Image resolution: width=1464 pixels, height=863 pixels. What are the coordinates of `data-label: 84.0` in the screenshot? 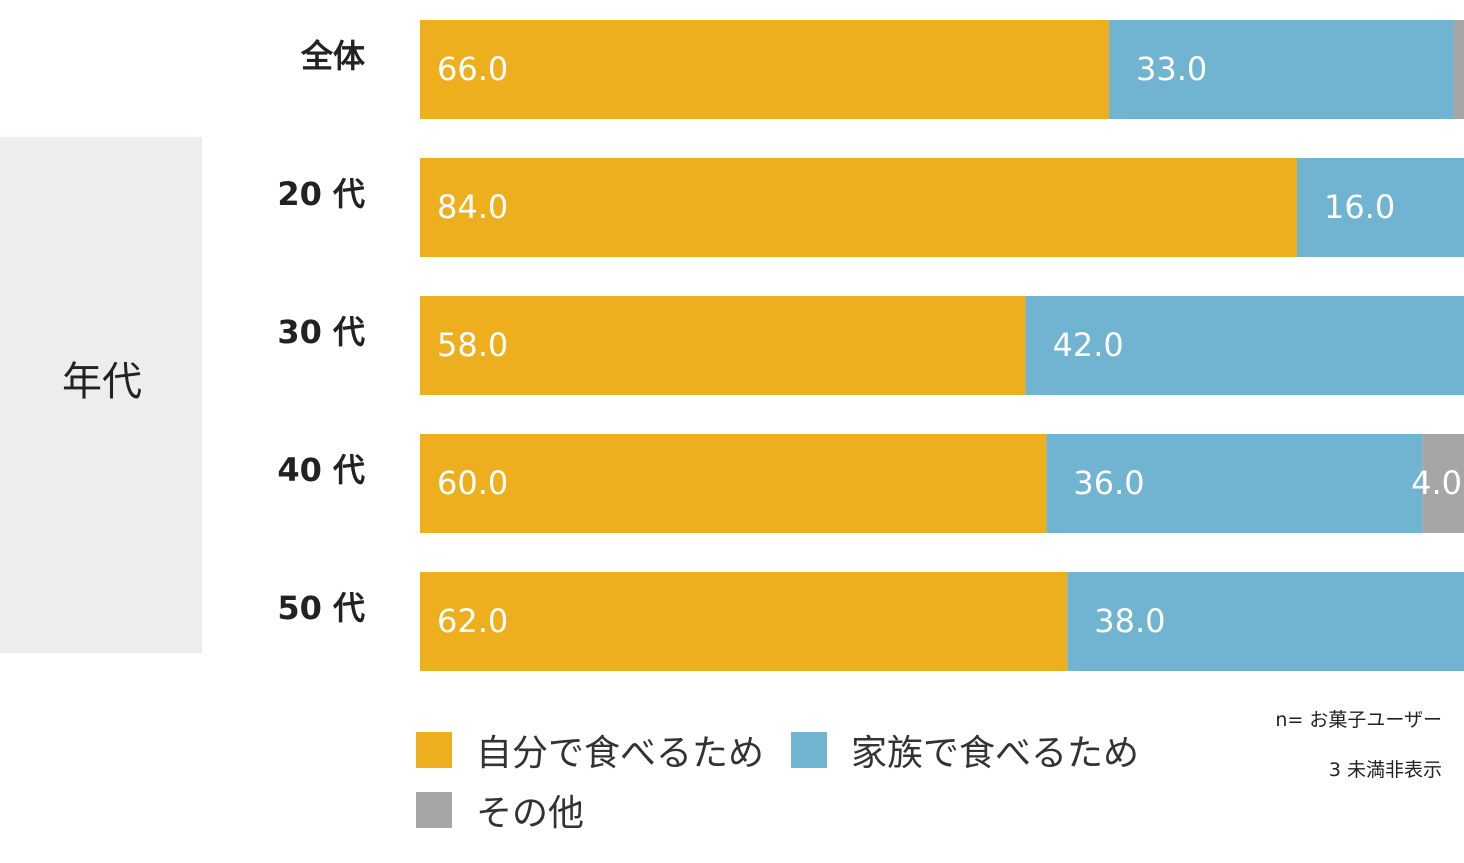 It's located at (472, 207).